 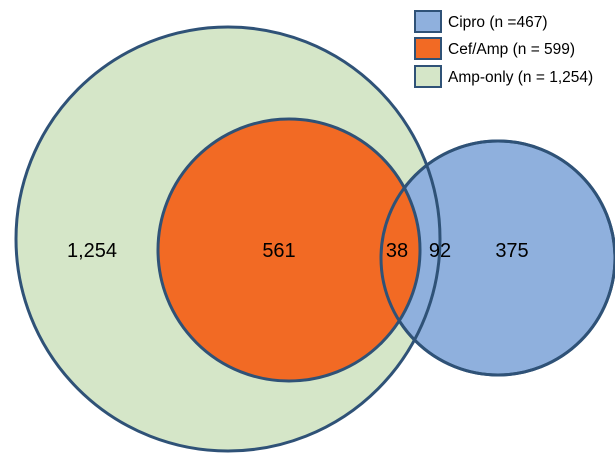 I want to click on region-label-amp-only: 1,254, so click(x=92, y=251).